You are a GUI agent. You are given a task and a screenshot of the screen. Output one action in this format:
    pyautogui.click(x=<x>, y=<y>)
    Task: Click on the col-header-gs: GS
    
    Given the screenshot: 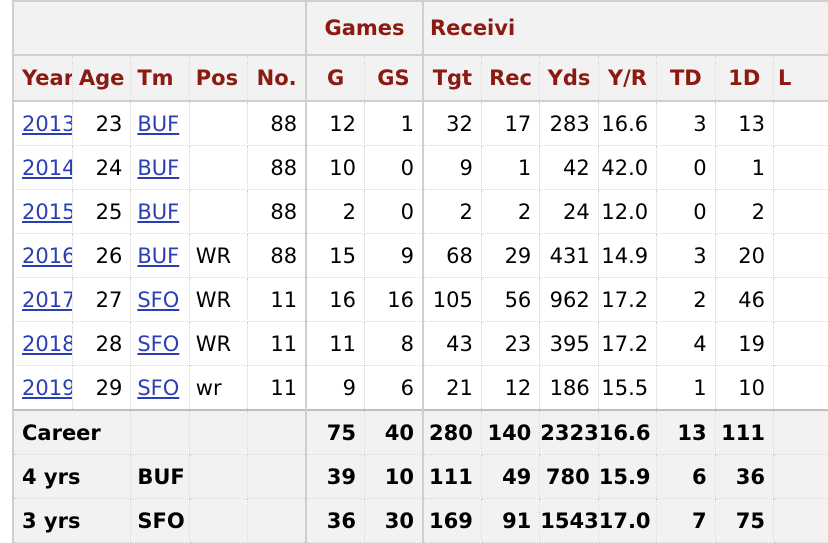 What is the action you would take?
    pyautogui.click(x=393, y=78)
    